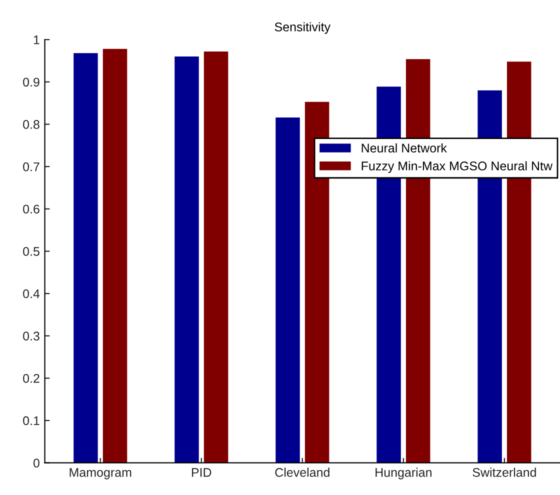 The width and height of the screenshot is (560, 495). Describe the element at coordinates (31, 124) in the screenshot. I see `y-tick-label: 0.8` at that location.